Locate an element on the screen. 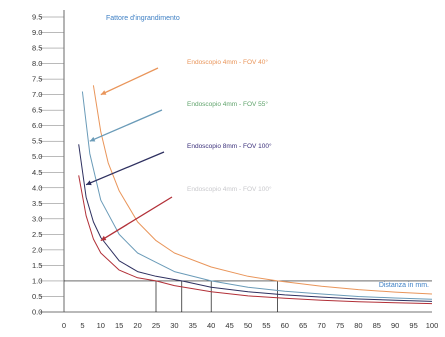  y-tick-label: 8.0 is located at coordinates (37, 63).